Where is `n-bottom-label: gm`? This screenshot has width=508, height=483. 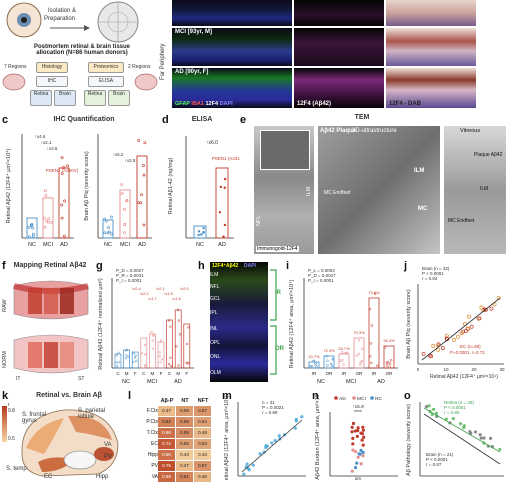
n-bottom-label: gm is located at coordinates (358, 478).